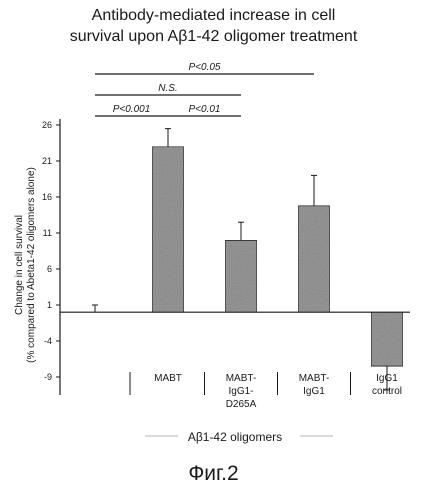 The image size is (427, 500). What do you see at coordinates (132, 109) in the screenshot?
I see `significance-label: P<0.001` at bounding box center [132, 109].